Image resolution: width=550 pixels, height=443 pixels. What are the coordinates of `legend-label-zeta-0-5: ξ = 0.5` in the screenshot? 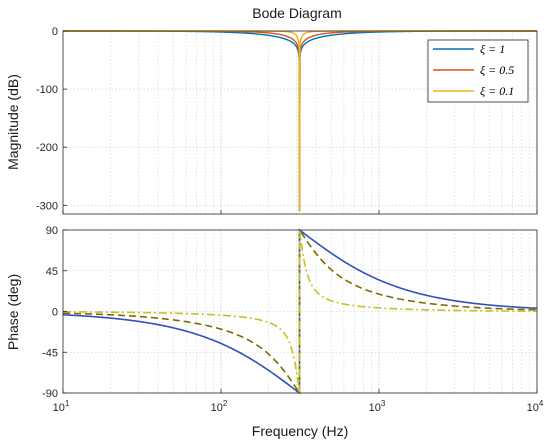 It's located at (497, 70).